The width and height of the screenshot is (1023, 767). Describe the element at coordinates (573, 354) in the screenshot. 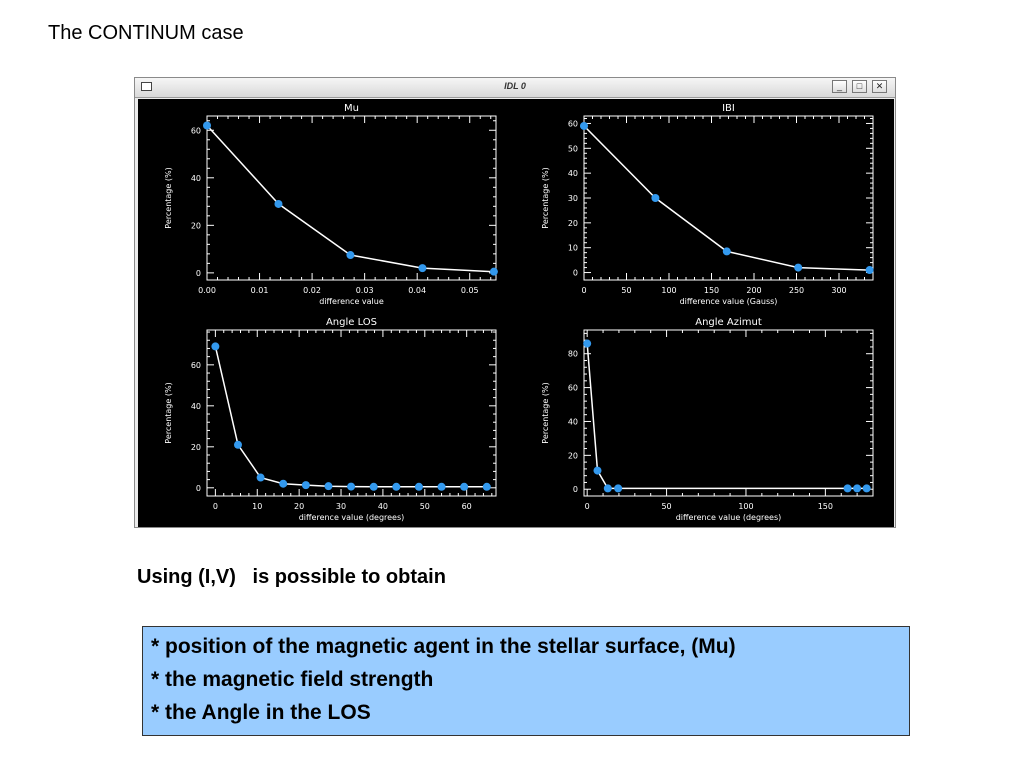

I see `angle-azimut-ytick-label: 80` at that location.